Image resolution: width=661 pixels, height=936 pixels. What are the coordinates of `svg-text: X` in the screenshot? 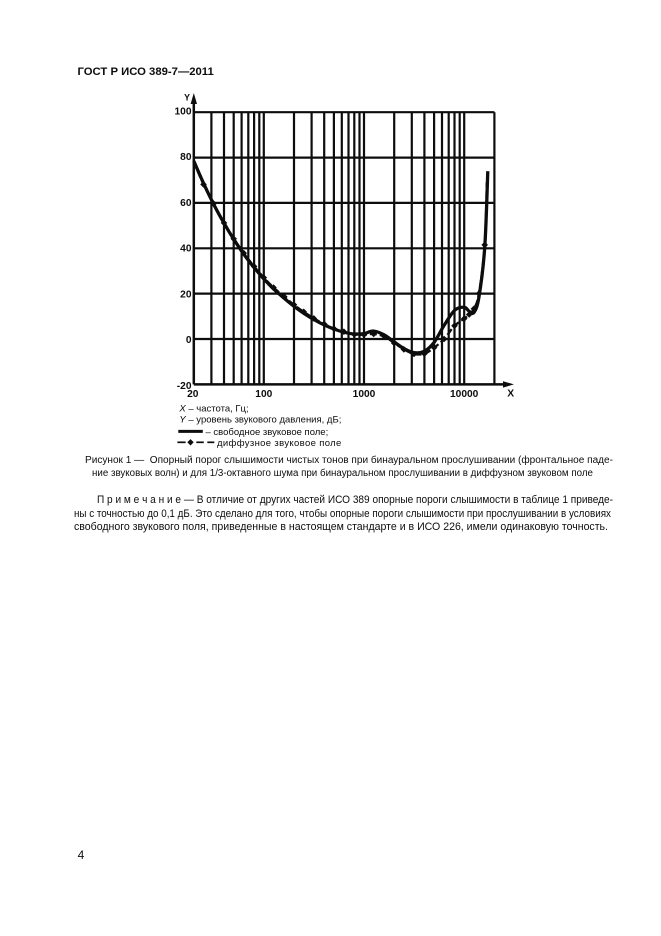 It's located at (510, 394).